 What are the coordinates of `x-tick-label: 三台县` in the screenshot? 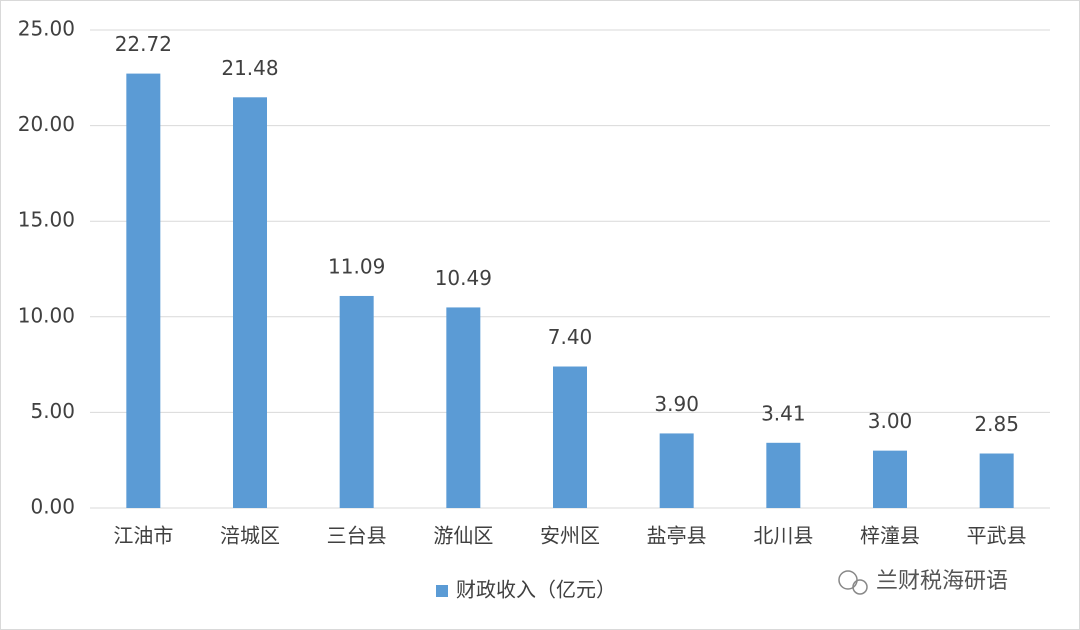 It's located at (357, 536).